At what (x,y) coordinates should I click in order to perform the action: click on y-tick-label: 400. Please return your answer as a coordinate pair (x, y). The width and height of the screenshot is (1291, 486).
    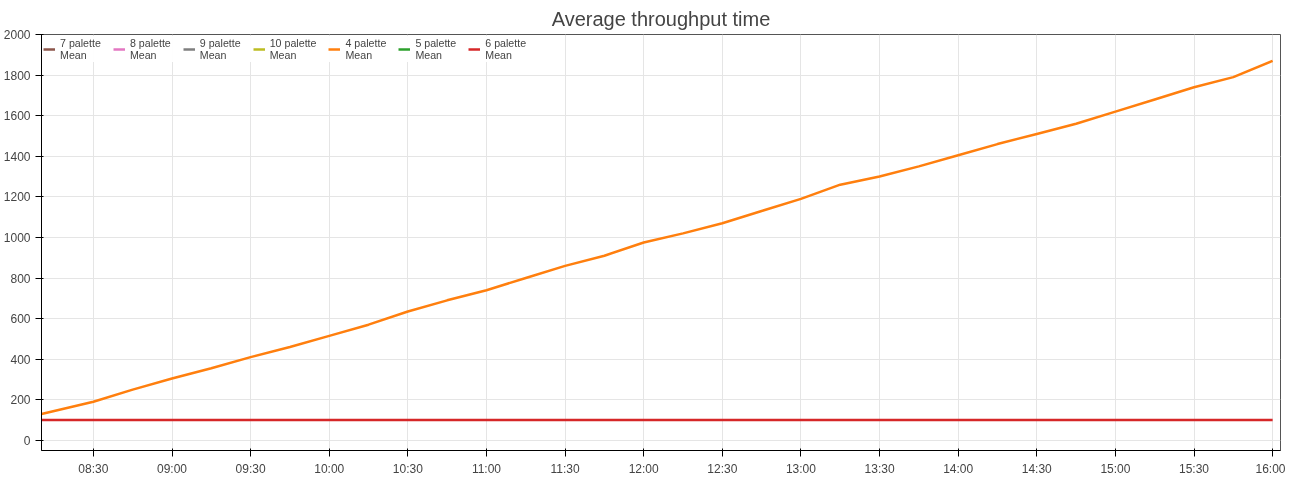
    Looking at the image, I should click on (20, 359).